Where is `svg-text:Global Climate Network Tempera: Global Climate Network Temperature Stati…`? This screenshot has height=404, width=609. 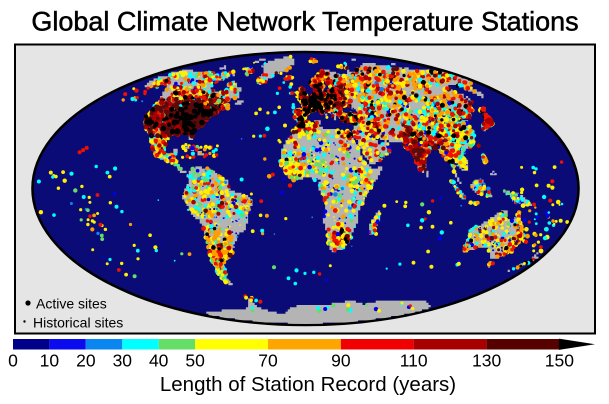
svg-text:Global Climate Network Tempera: Global Climate Network Temperature Stati… is located at coordinates (304, 22).